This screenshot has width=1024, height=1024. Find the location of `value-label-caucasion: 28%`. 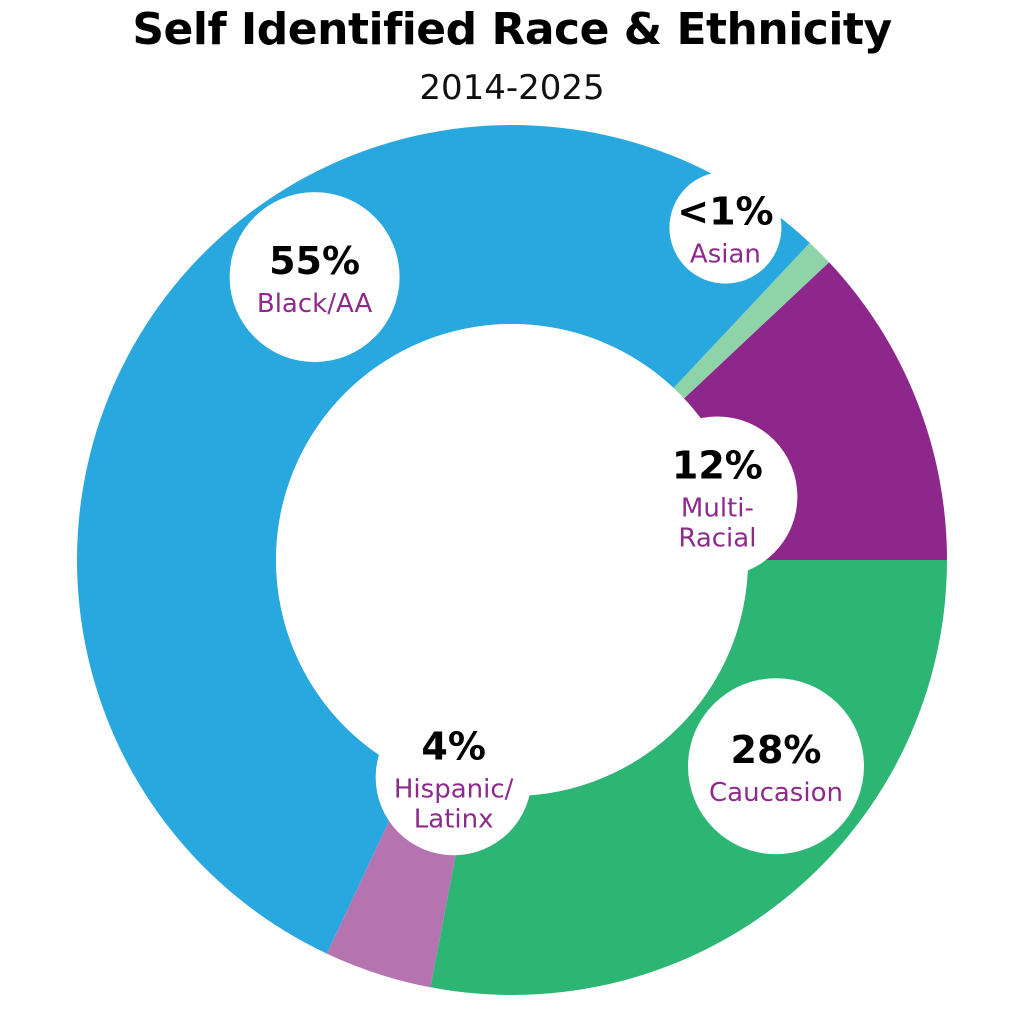

value-label-caucasion: 28% is located at coordinates (776, 750).